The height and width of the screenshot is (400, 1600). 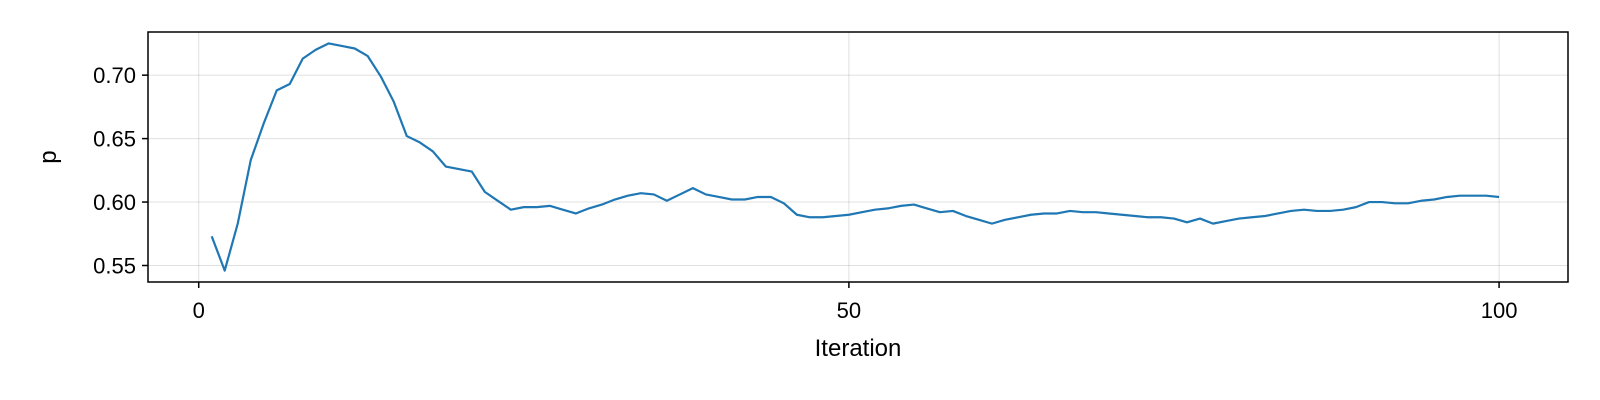 I want to click on y-tick-label: 0.70, so click(x=114, y=75).